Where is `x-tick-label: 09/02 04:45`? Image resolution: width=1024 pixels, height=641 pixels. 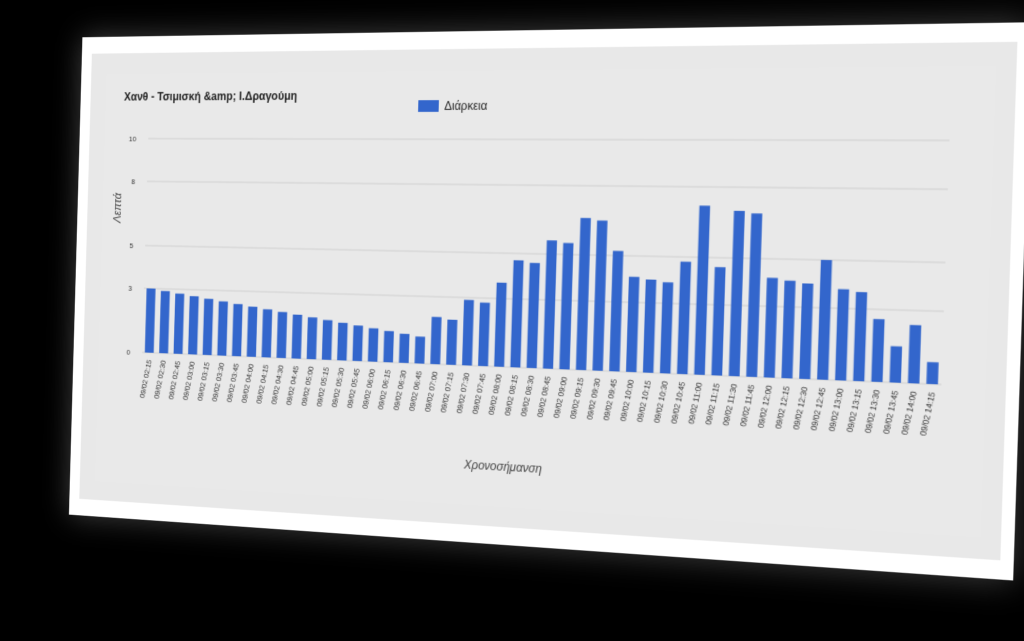 x-tick-label: 09/02 04:45 is located at coordinates (293, 385).